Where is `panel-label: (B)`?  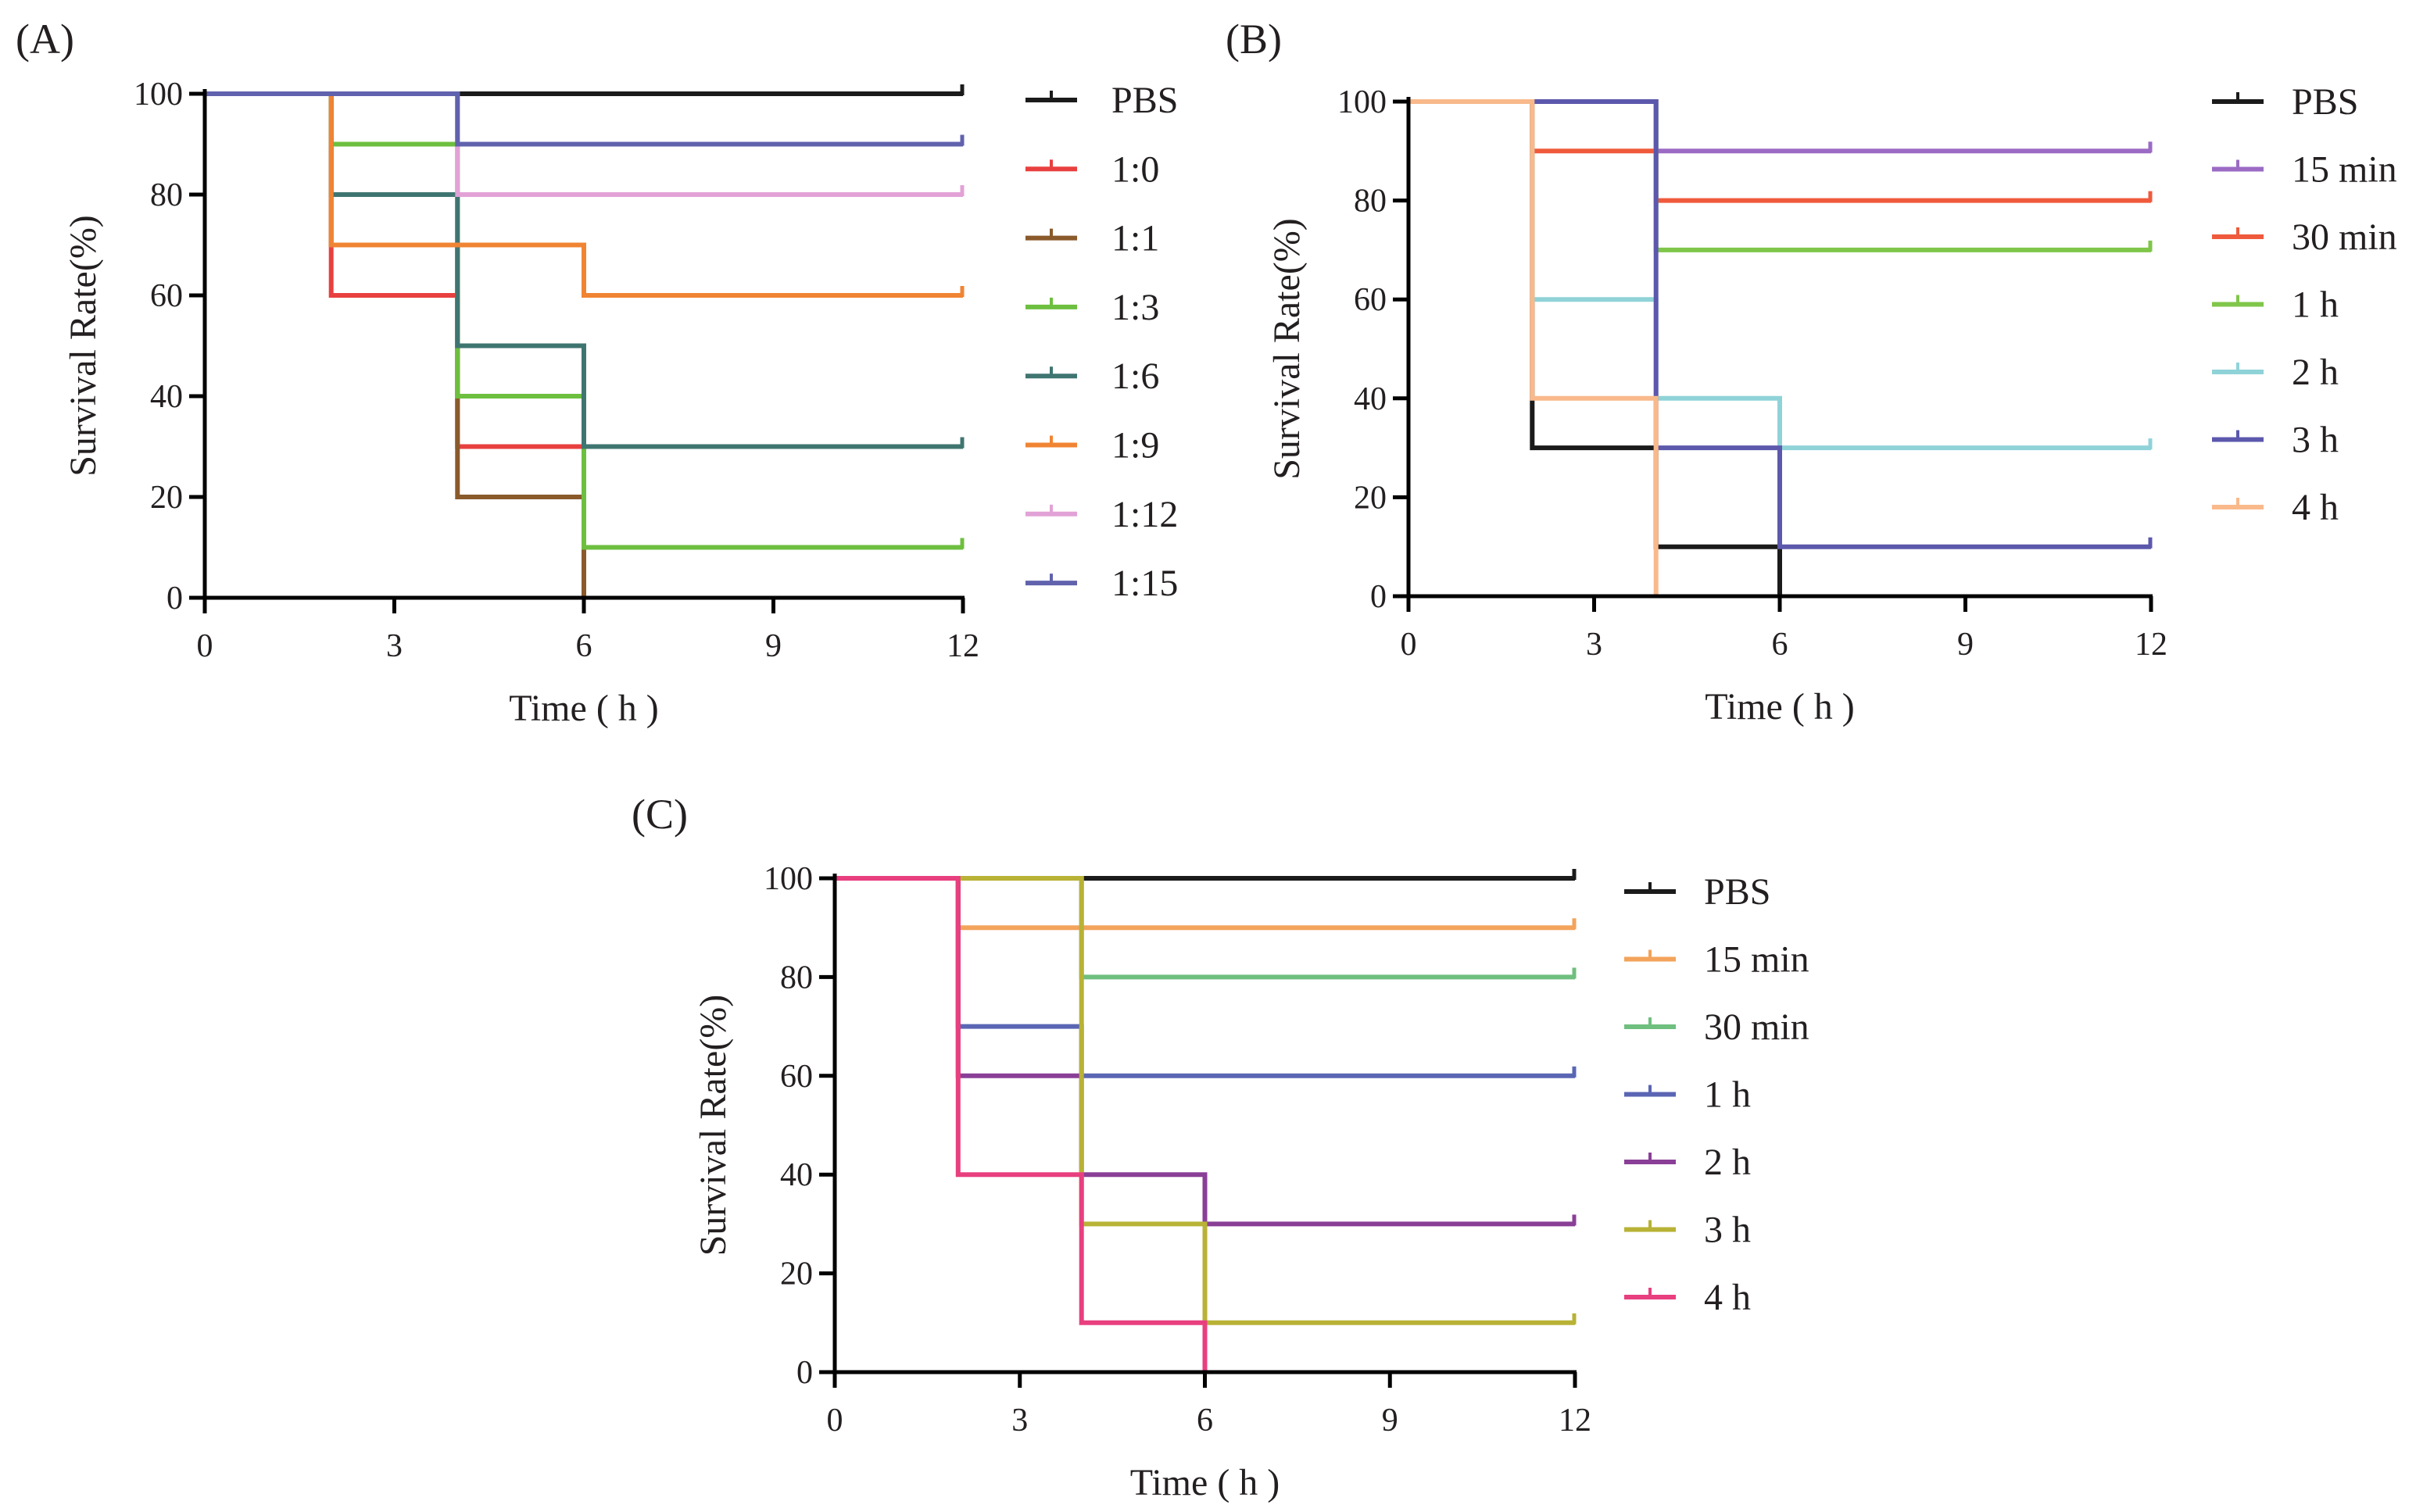 panel-label: (B) is located at coordinates (1254, 39).